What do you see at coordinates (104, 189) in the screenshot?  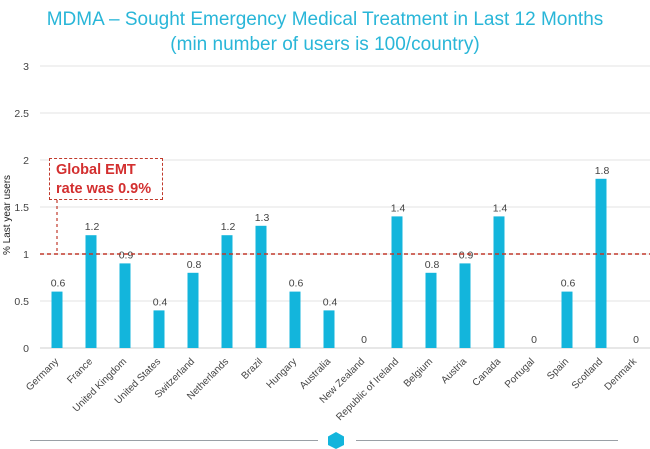 I see `annotation-line-2: rate was 0.9%` at bounding box center [104, 189].